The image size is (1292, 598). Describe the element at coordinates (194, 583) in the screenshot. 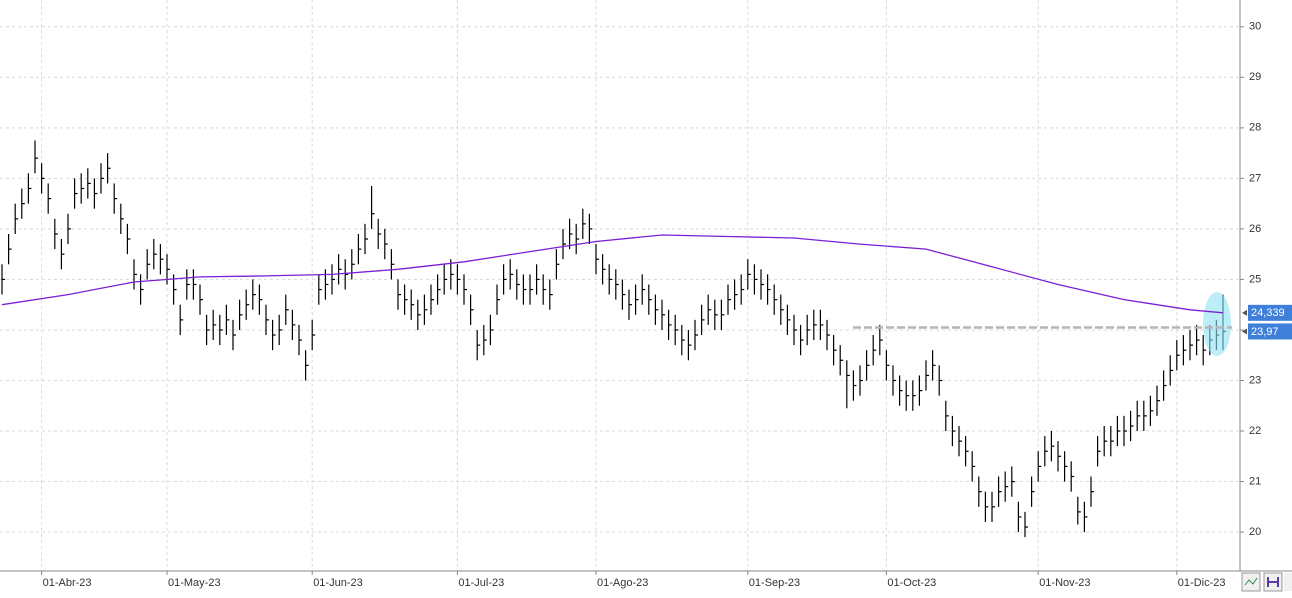

I see `x-tick-label: 01-May-23` at that location.